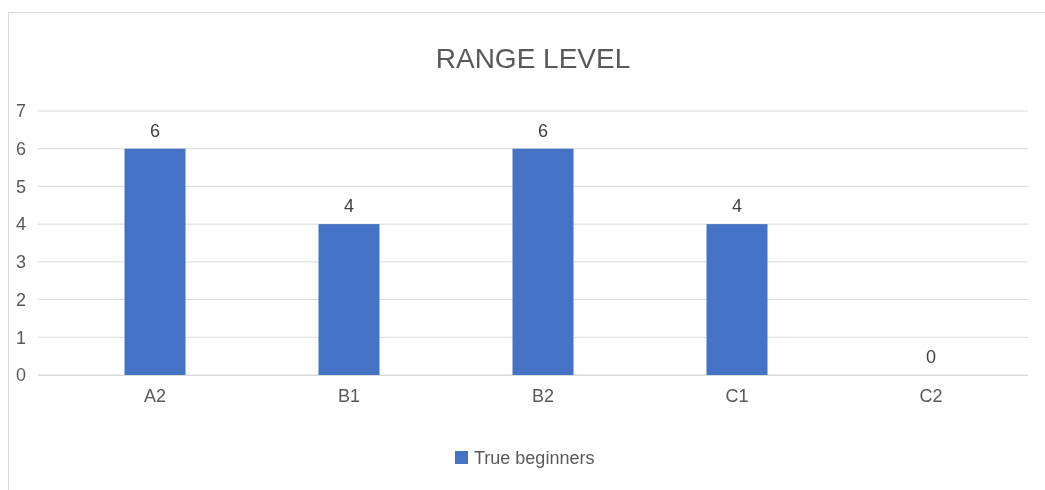 The height and width of the screenshot is (490, 1045). Describe the element at coordinates (20, 299) in the screenshot. I see `y-tick-label: 2` at that location.